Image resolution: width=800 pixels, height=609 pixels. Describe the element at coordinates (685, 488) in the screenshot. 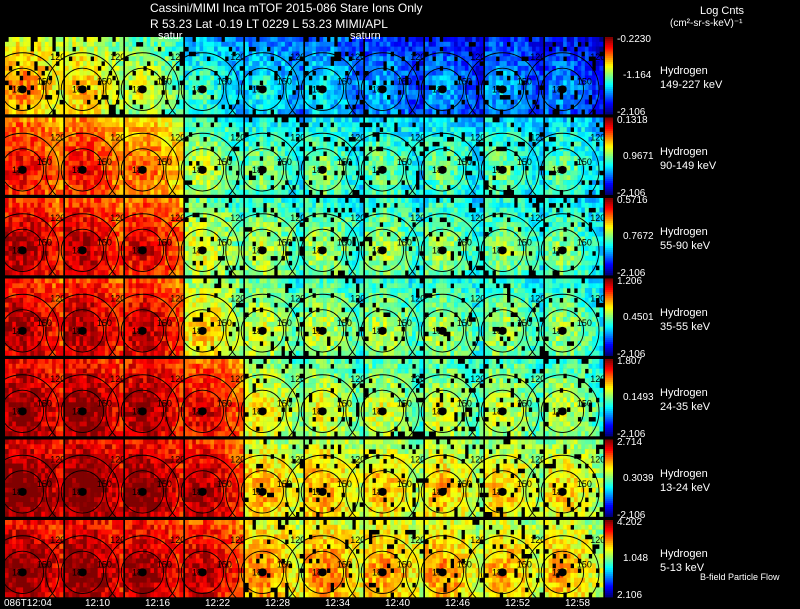

I see `row-energy-label: 13-24 keV` at that location.